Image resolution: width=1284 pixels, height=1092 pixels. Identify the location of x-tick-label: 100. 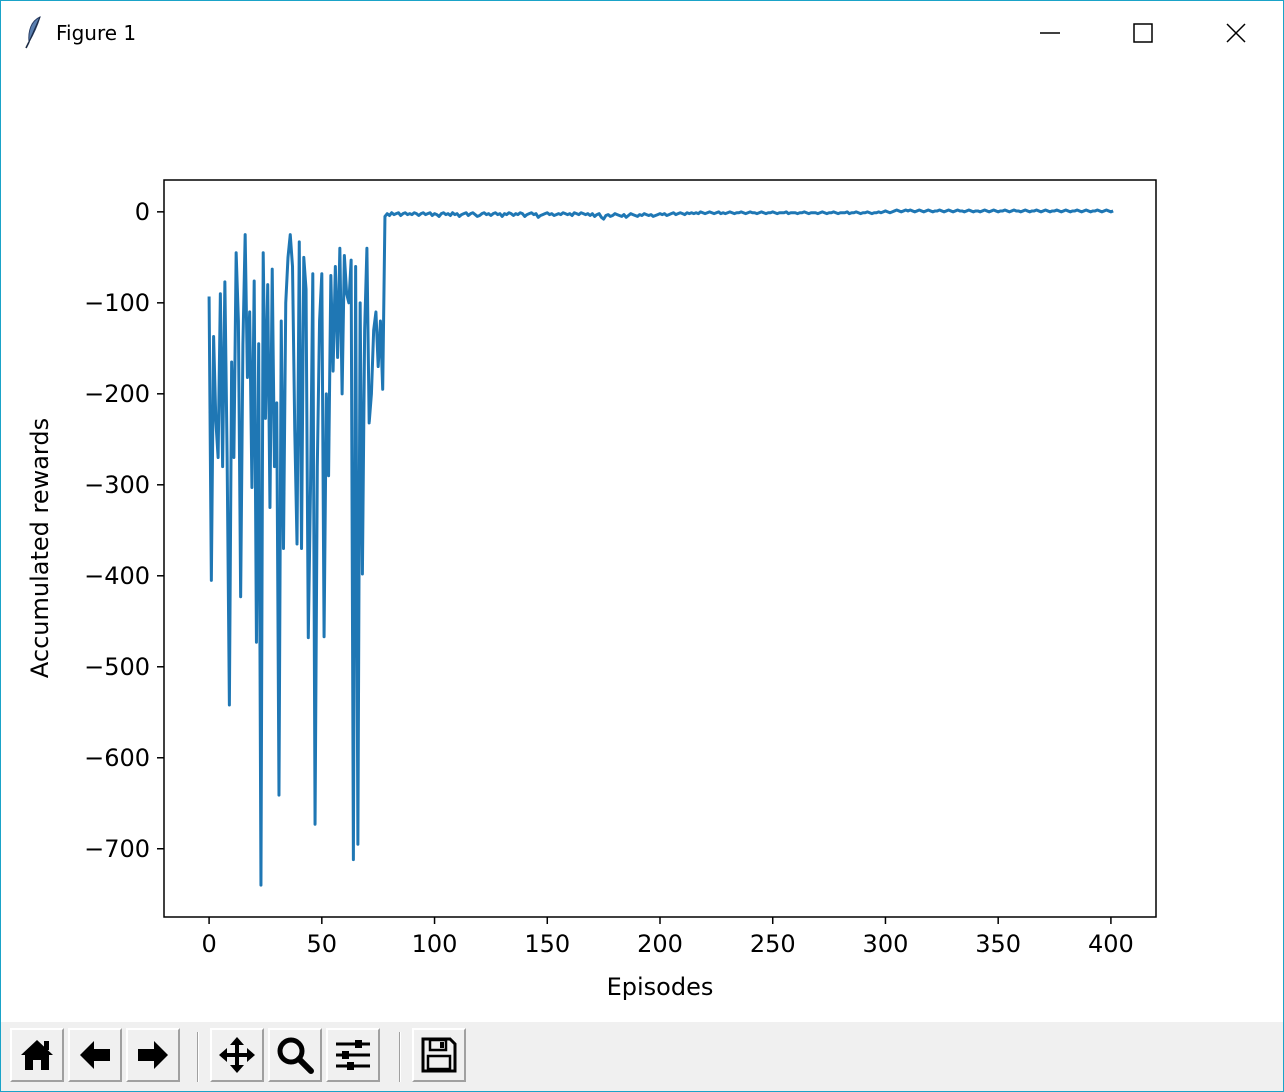
(435, 944).